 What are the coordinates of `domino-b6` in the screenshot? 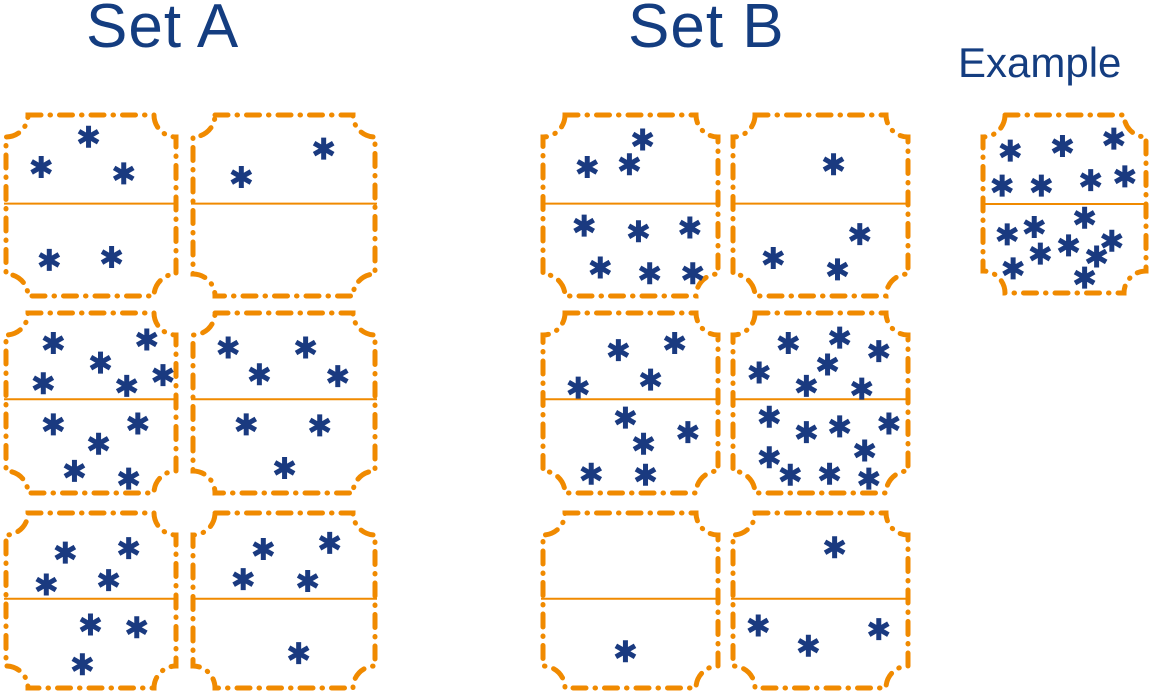 It's located at (820, 600).